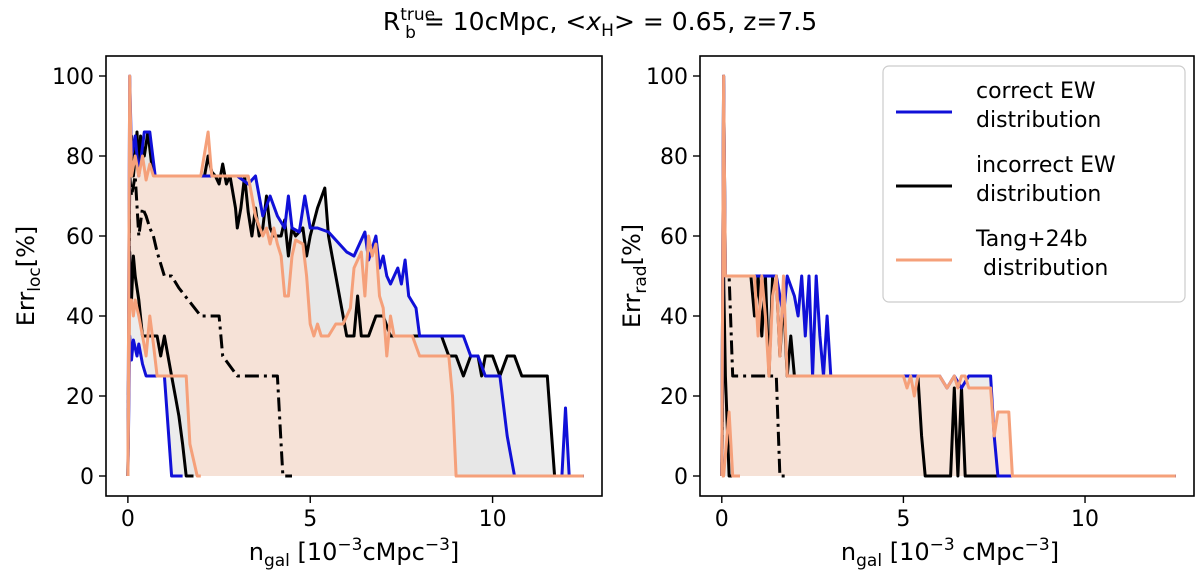  What do you see at coordinates (730, 444) in the screenshot?
I see `right-series-tang-lower` at bounding box center [730, 444].